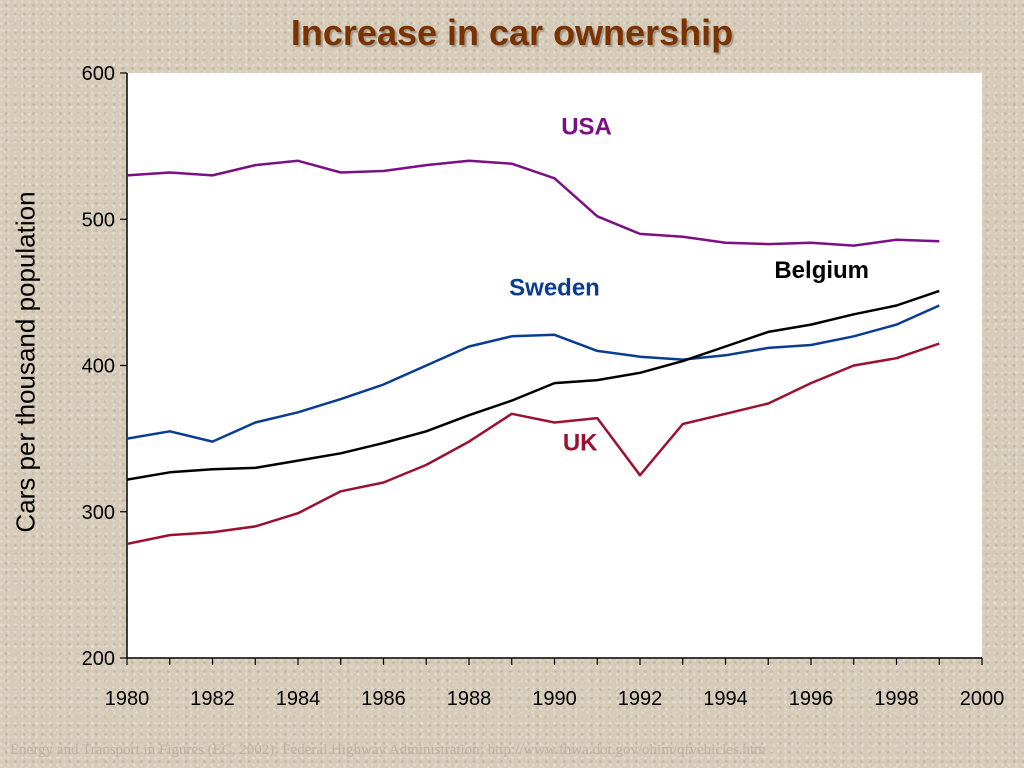  I want to click on x-tick-label: 1980, so click(127, 699).